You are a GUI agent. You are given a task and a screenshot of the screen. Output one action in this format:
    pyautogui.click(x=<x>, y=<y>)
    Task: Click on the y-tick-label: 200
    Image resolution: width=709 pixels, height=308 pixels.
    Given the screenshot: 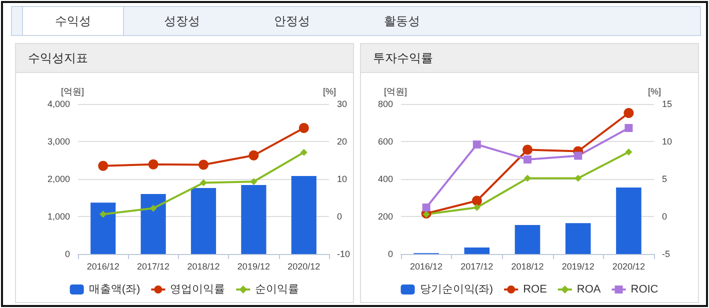 What is the action you would take?
    pyautogui.click(x=385, y=217)
    